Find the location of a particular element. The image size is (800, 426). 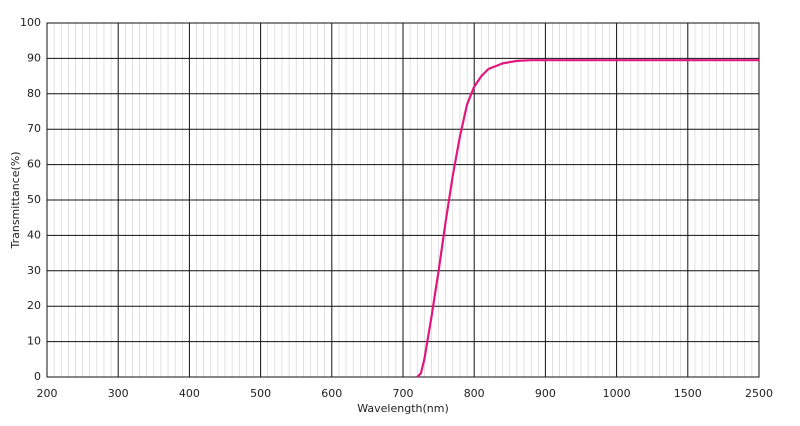

x-tick-label: 600 is located at coordinates (331, 393).